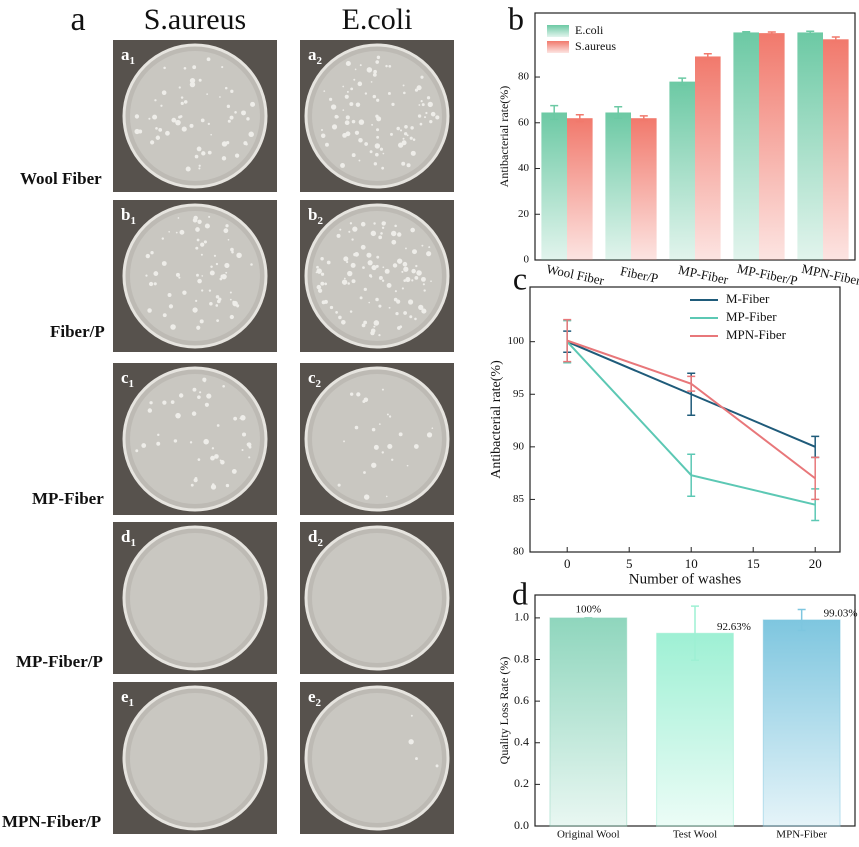  Describe the element at coordinates (756, 334) in the screenshot. I see `legend-label: MPN-Fiber` at that location.